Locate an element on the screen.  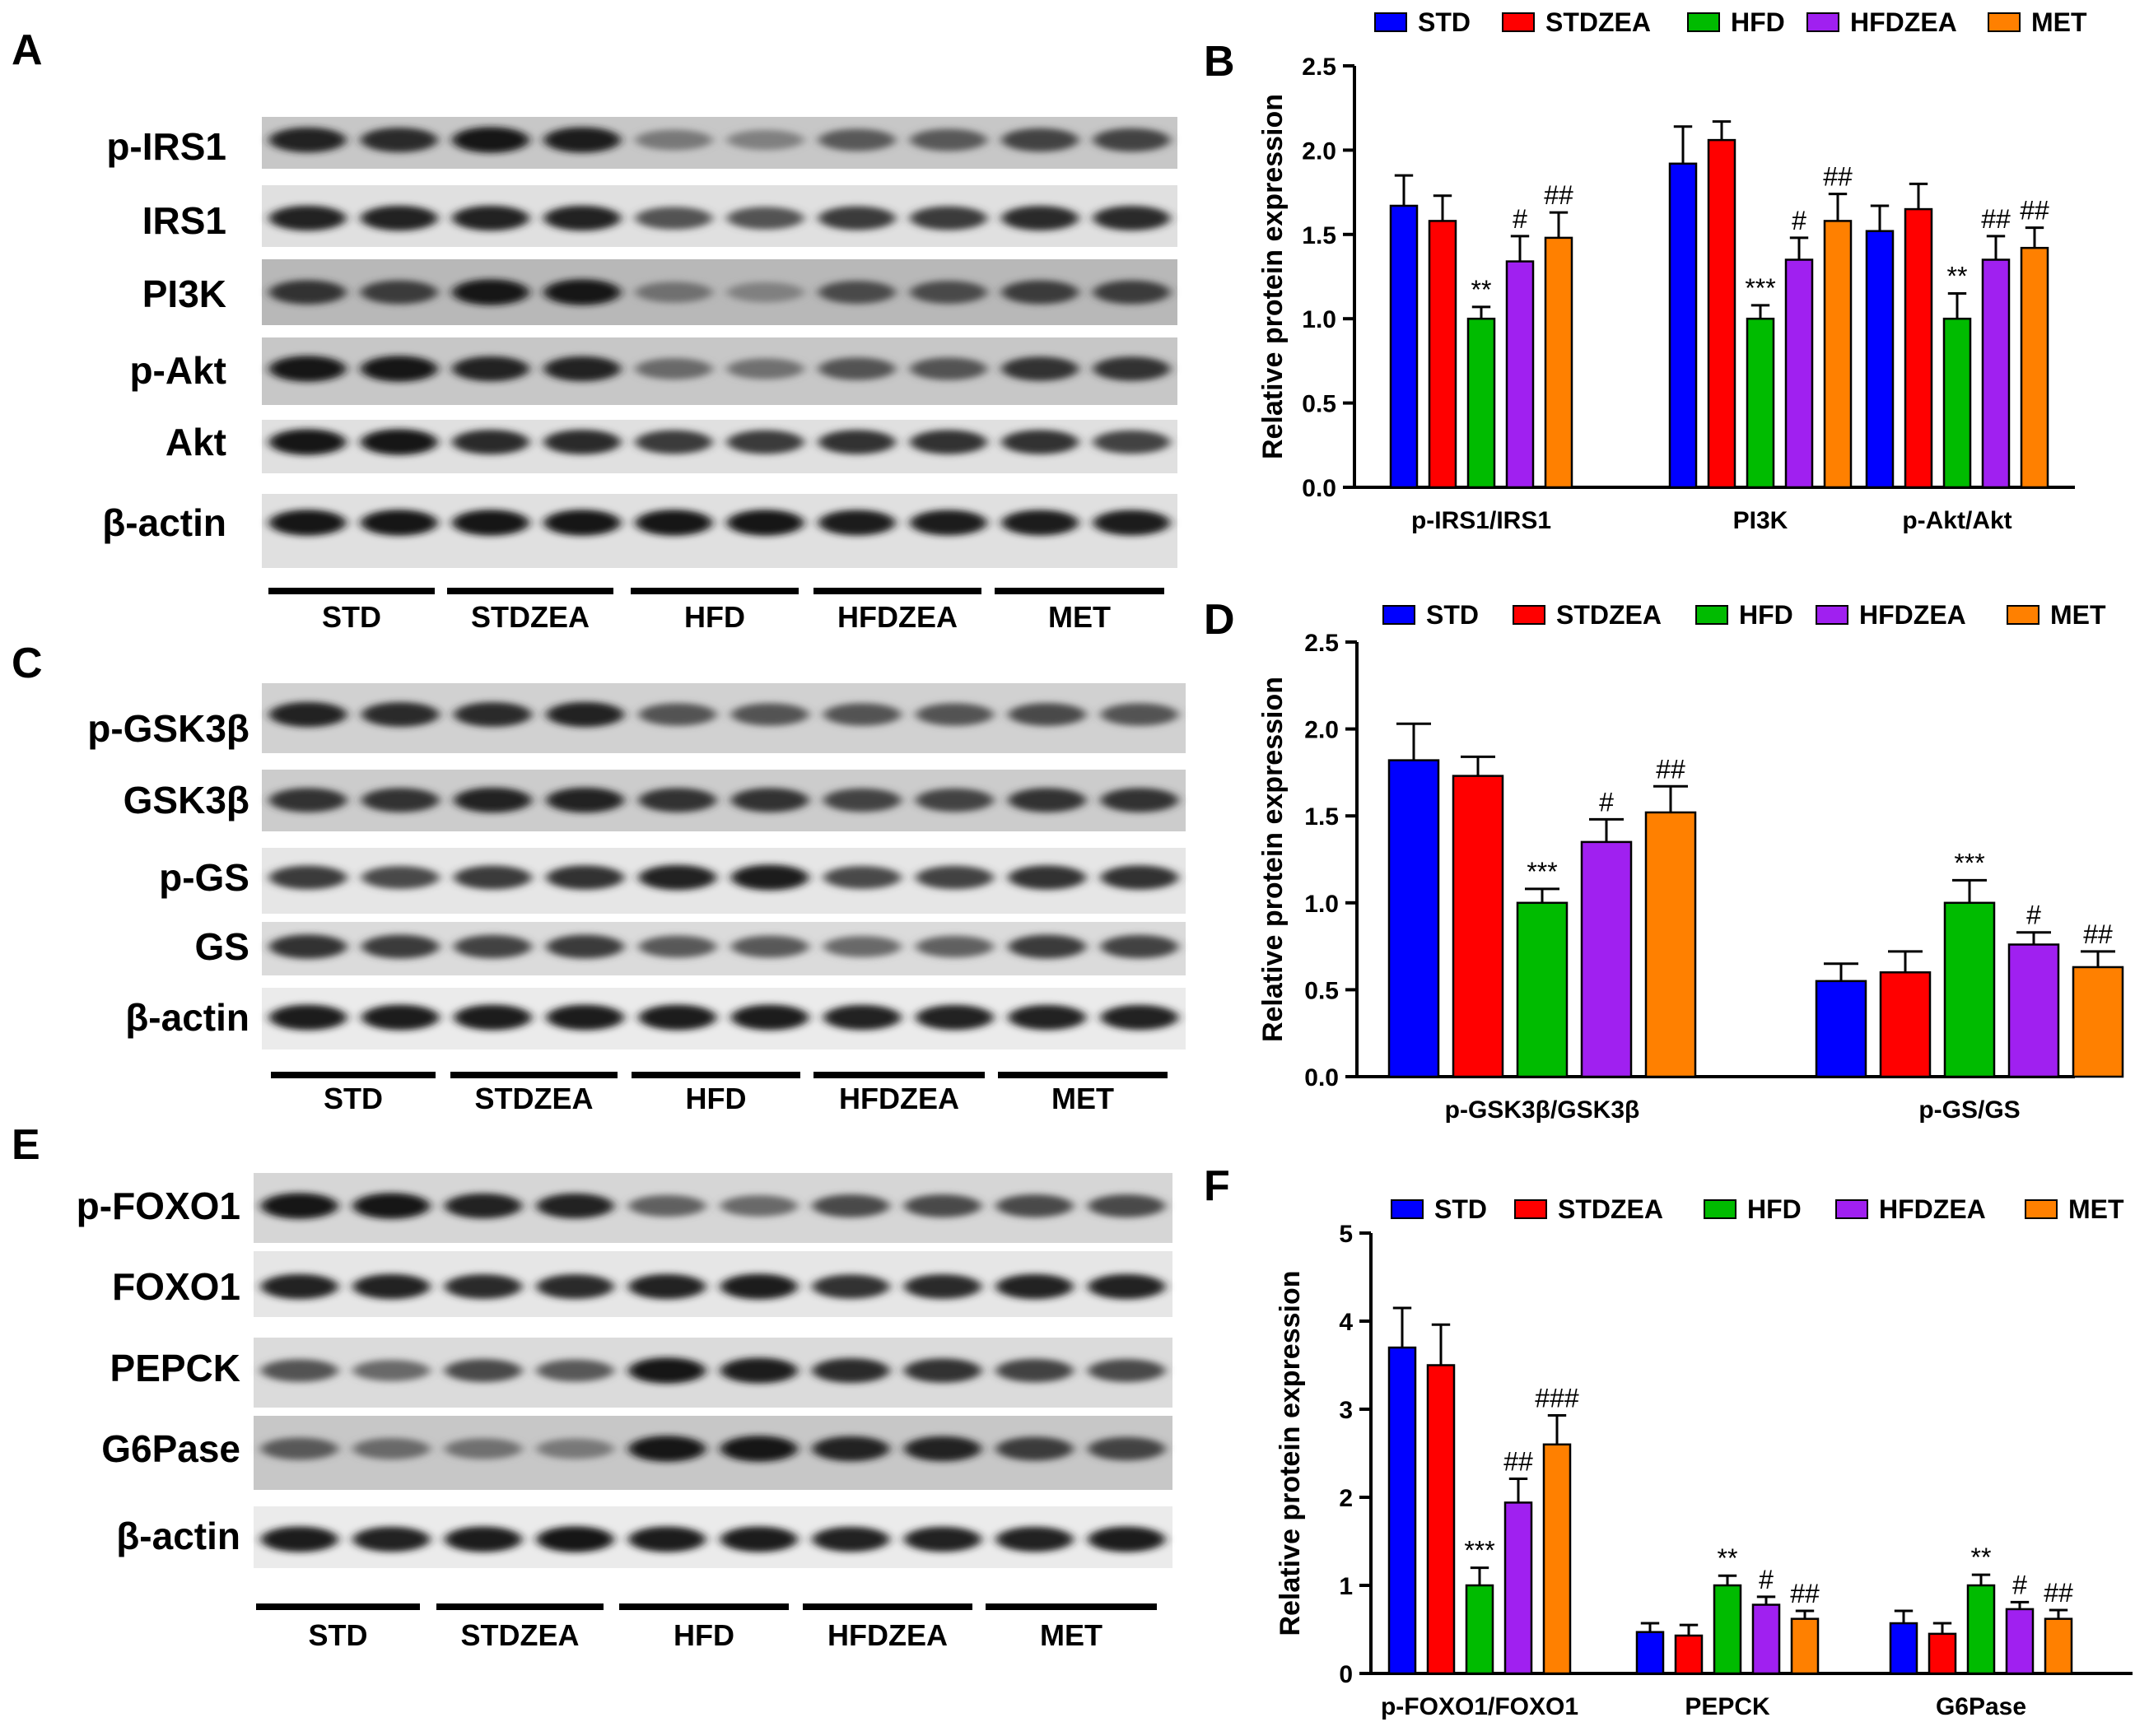
group-label: STDZEA is located at coordinates (534, 1099).